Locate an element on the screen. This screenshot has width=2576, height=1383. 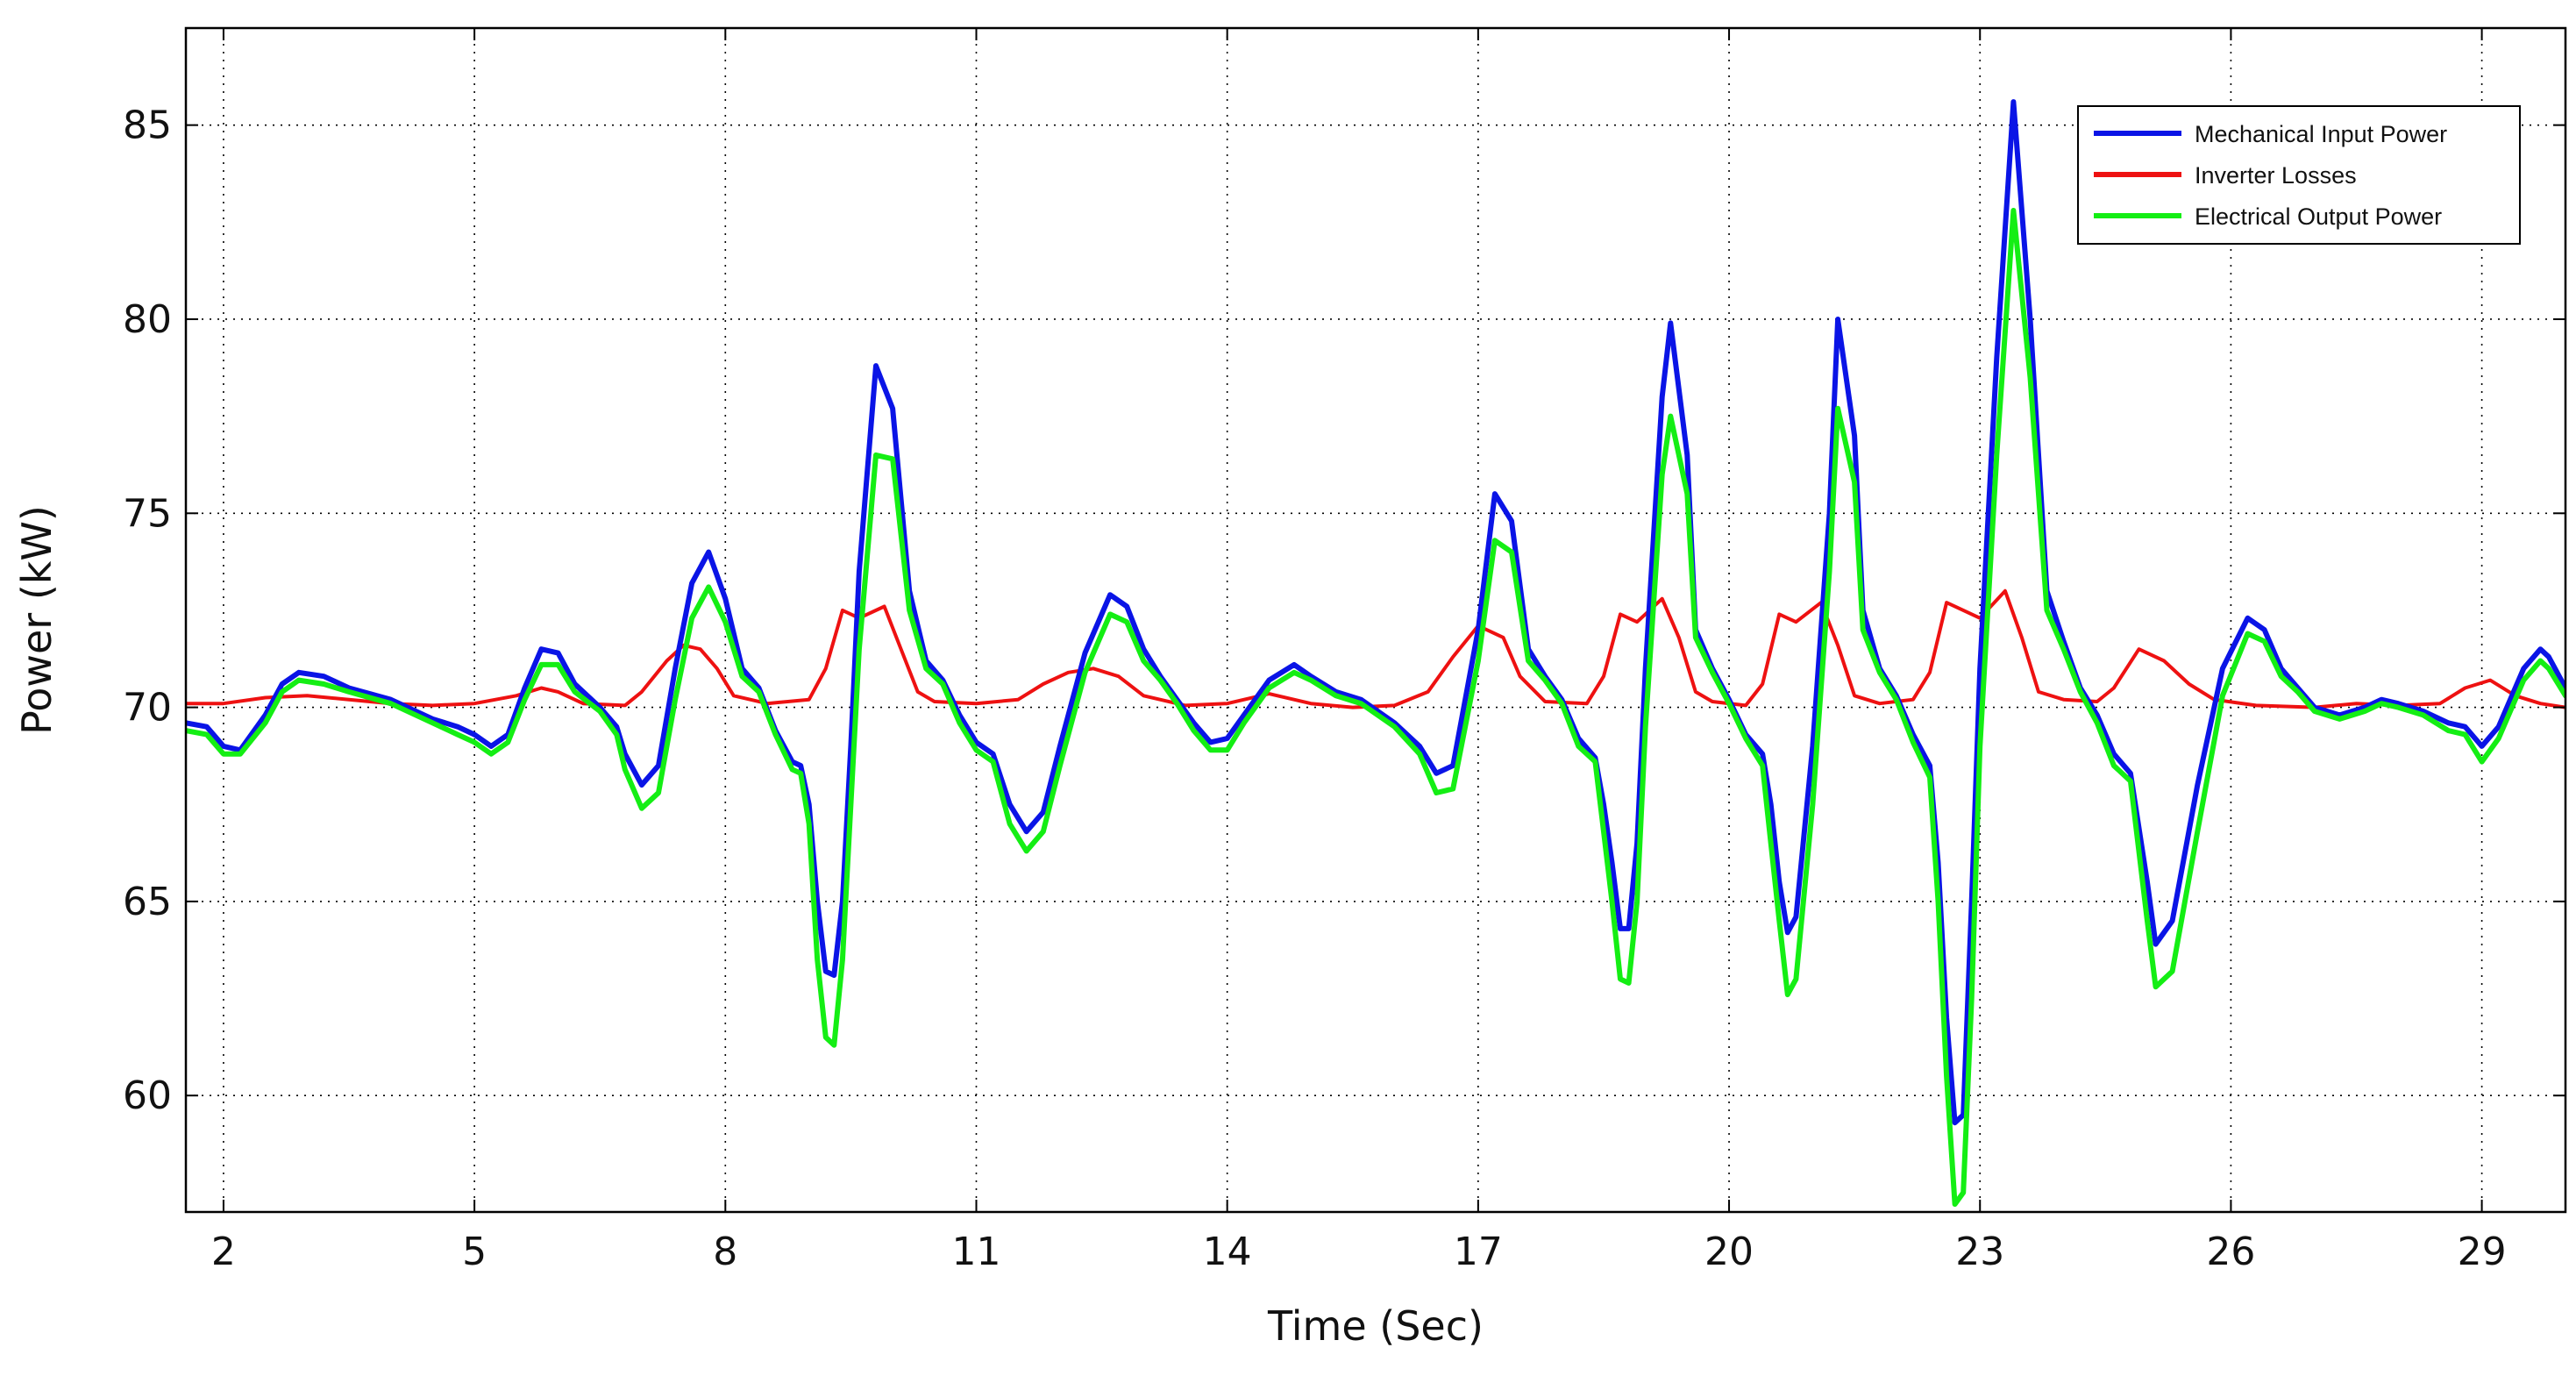
y-tick-label: 85 is located at coordinates (147, 125).